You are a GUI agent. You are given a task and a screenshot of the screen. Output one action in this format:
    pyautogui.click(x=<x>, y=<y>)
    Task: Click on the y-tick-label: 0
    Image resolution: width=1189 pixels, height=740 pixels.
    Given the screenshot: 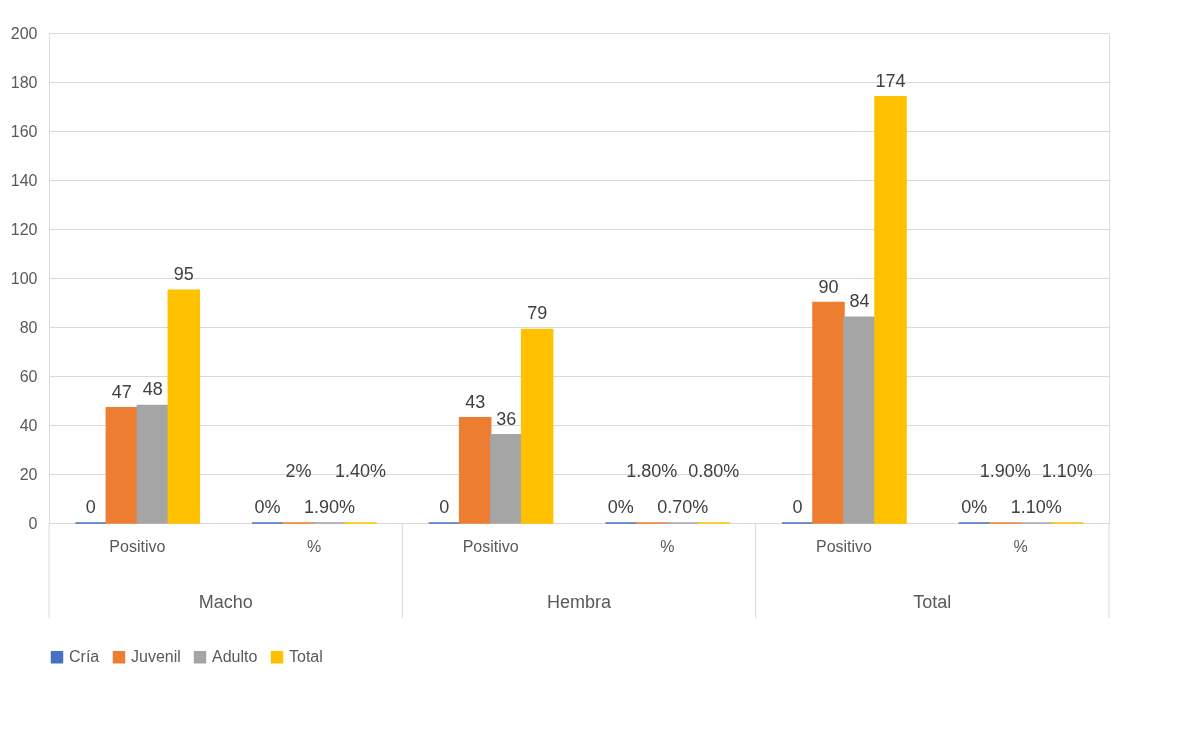 What is the action you would take?
    pyautogui.click(x=33, y=523)
    